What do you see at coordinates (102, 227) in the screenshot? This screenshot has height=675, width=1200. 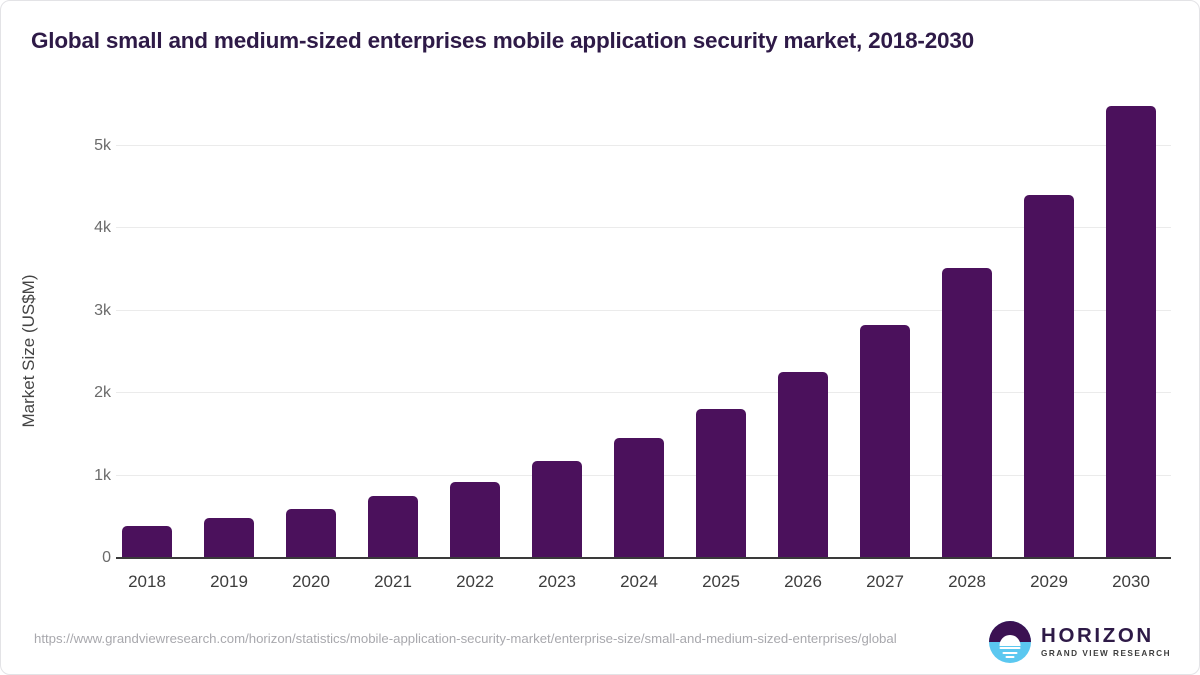 I see `y-axis-tick-label: 4k` at bounding box center [102, 227].